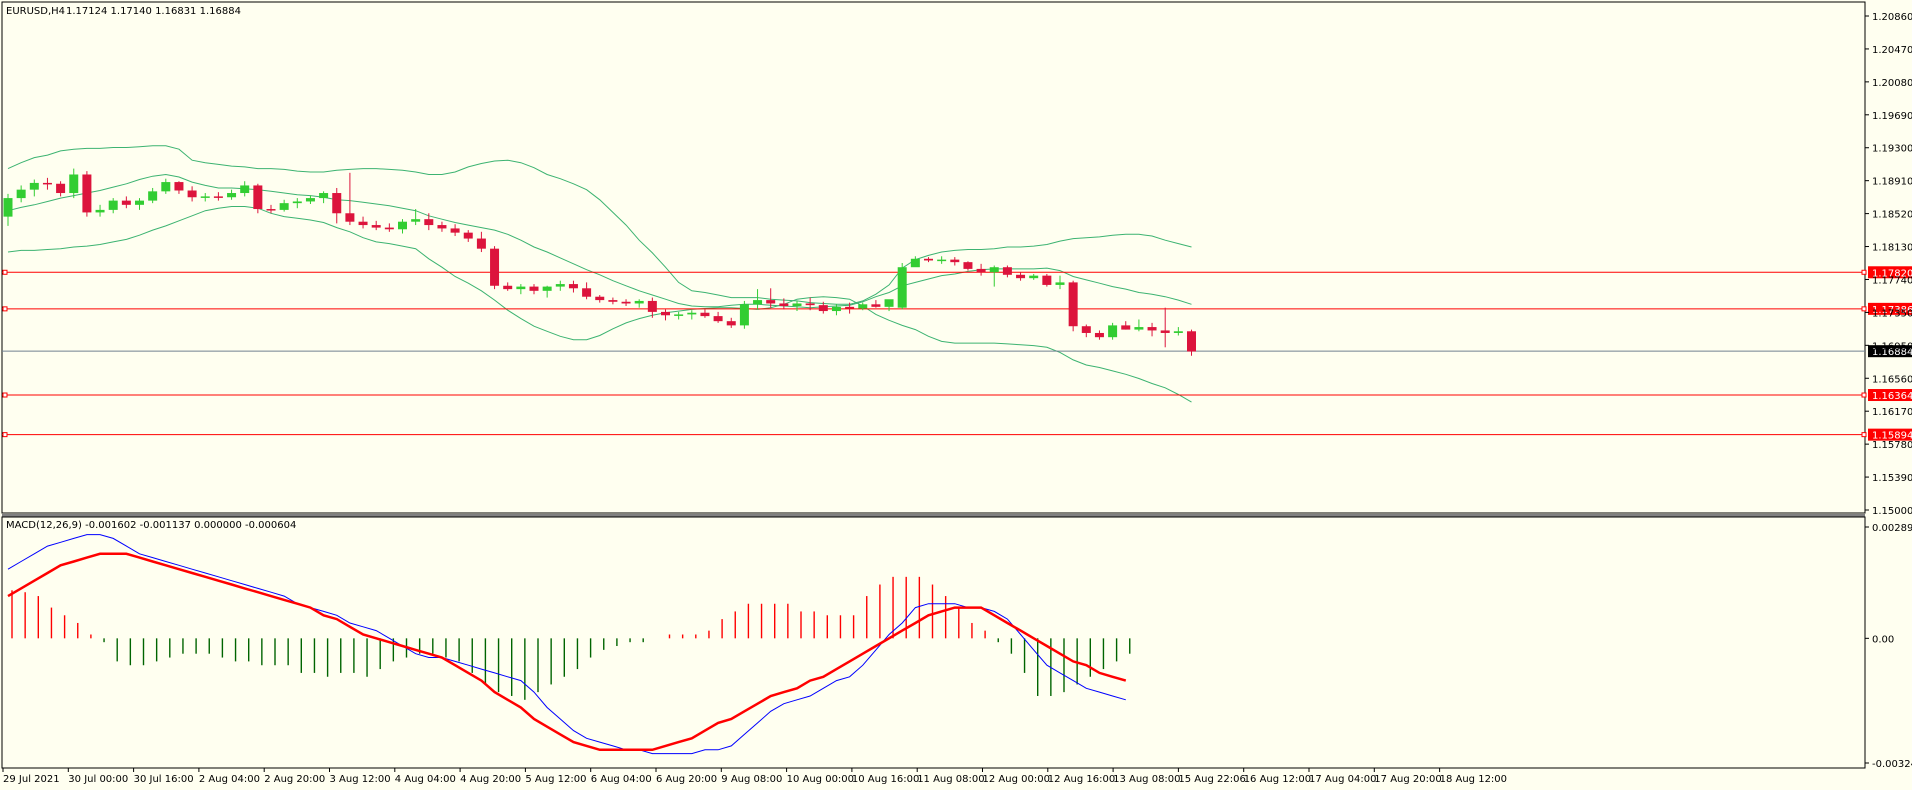  I want to click on signal-line, so click(567, 652).